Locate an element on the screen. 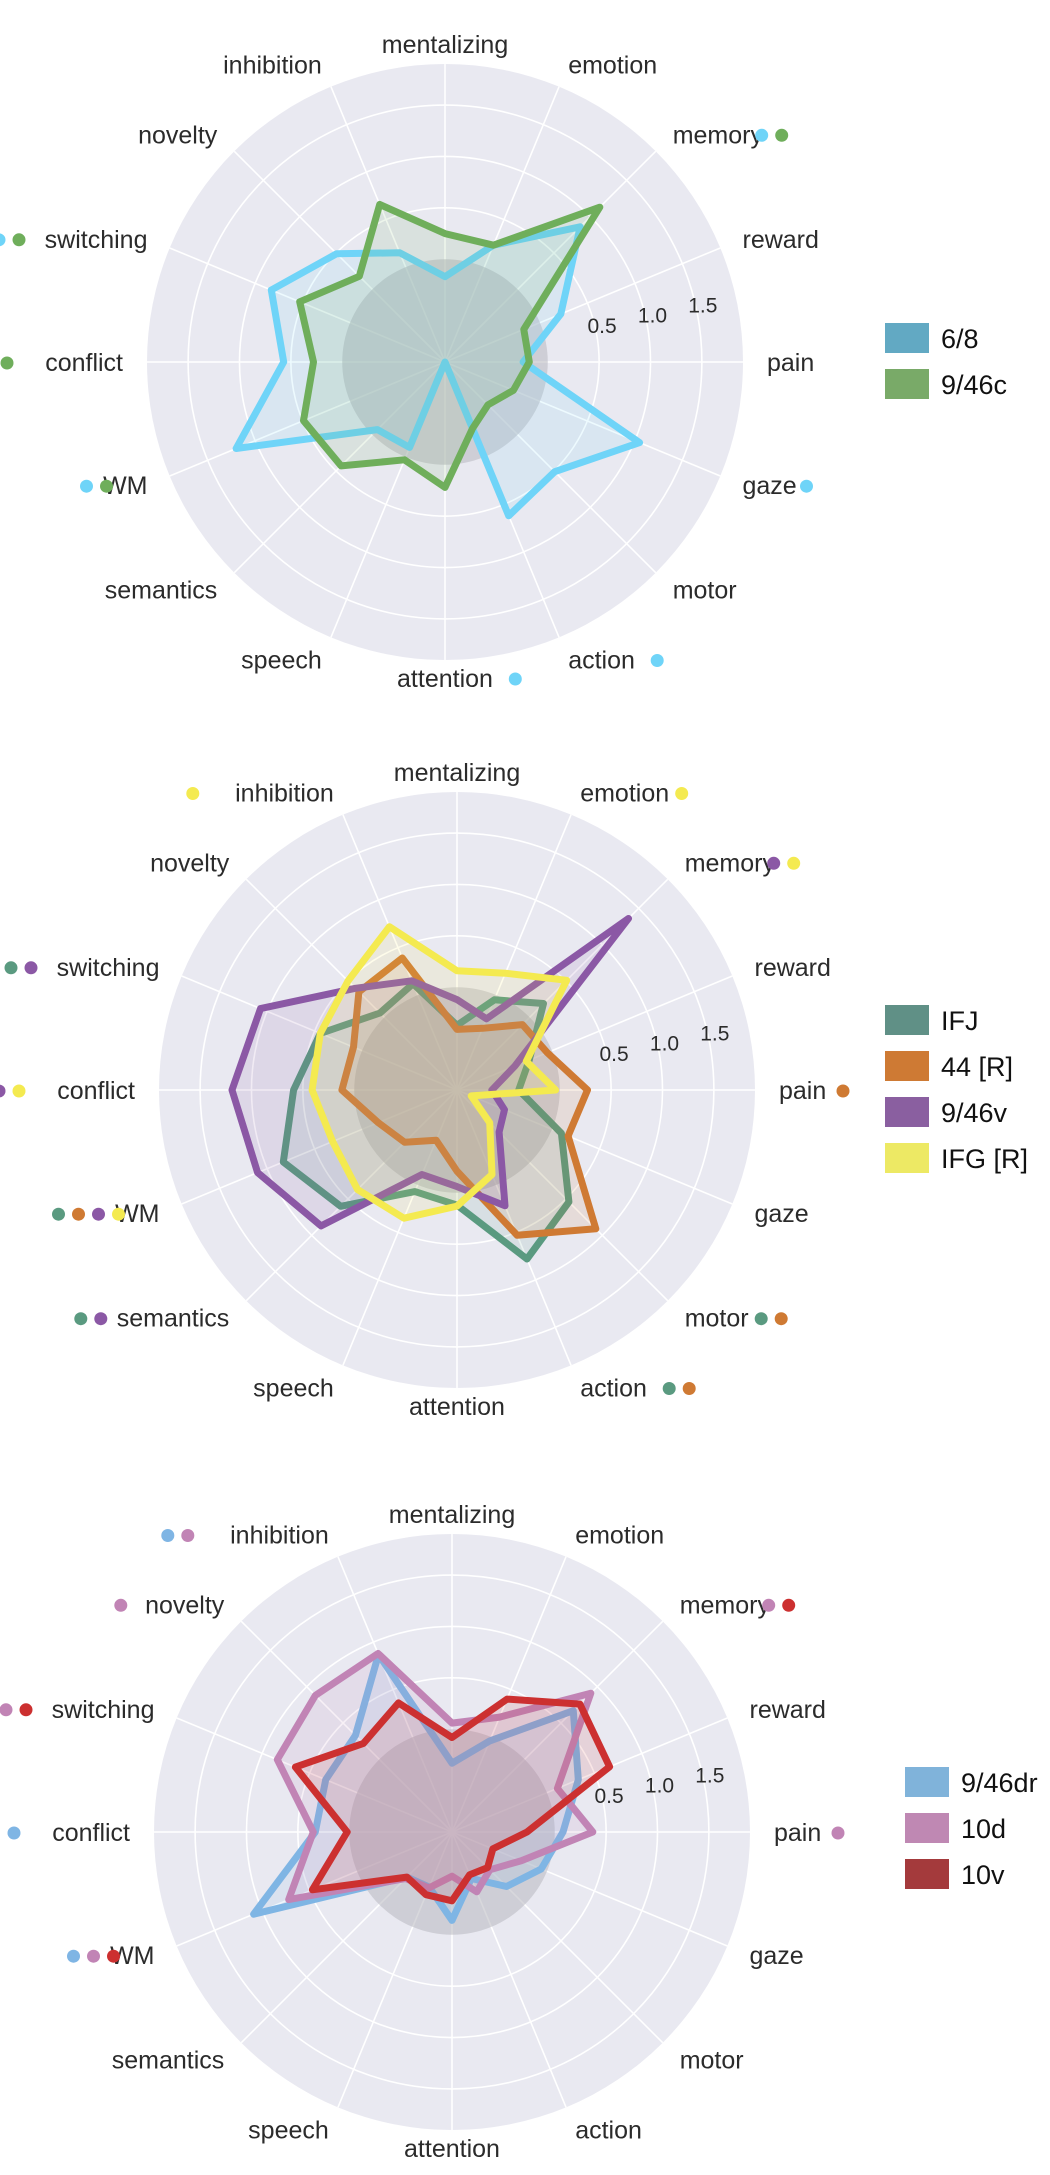 Image resolution: width=1050 pixels, height=2175 pixels. marker-pain-10d is located at coordinates (838, 1833).